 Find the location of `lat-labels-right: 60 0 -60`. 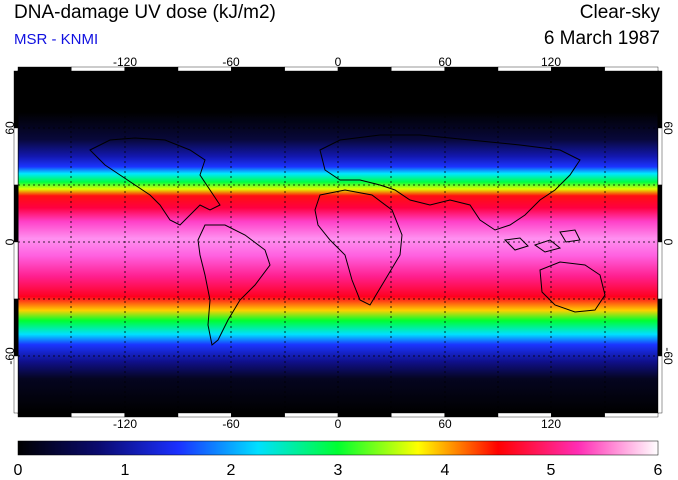

lat-labels-right: 60 0 -60 is located at coordinates (668, 243).